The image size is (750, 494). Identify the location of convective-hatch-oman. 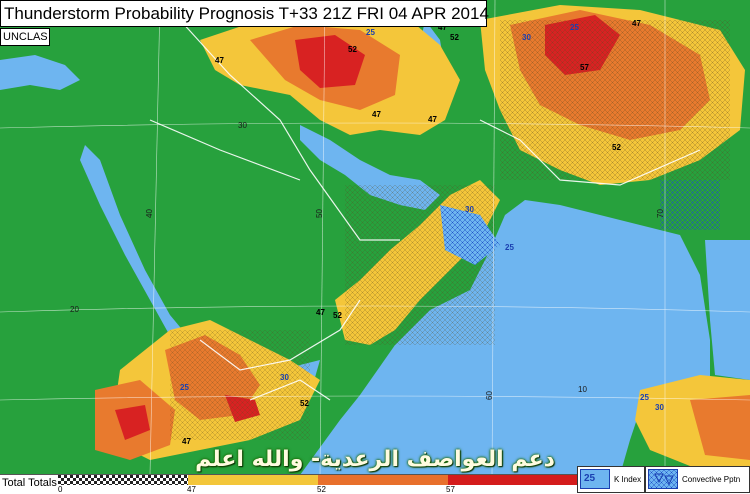
(420, 265).